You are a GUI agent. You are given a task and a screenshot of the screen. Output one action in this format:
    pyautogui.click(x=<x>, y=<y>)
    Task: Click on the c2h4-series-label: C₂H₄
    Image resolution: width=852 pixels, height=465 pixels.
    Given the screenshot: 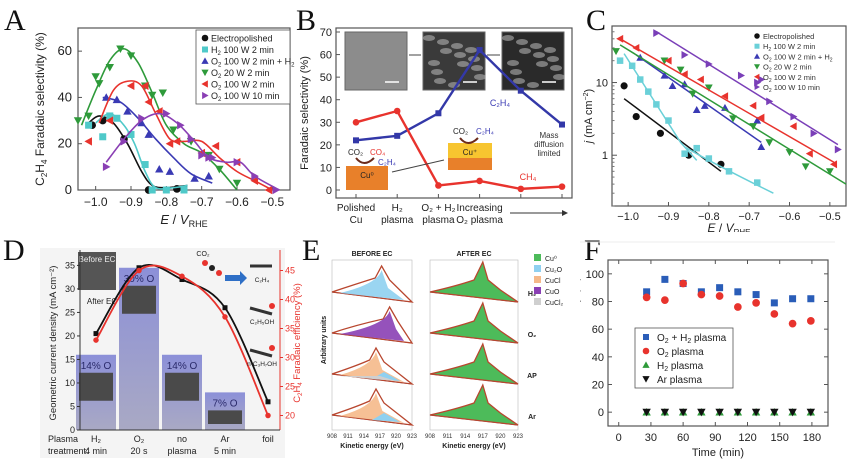 What is the action you would take?
    pyautogui.click(x=500, y=103)
    